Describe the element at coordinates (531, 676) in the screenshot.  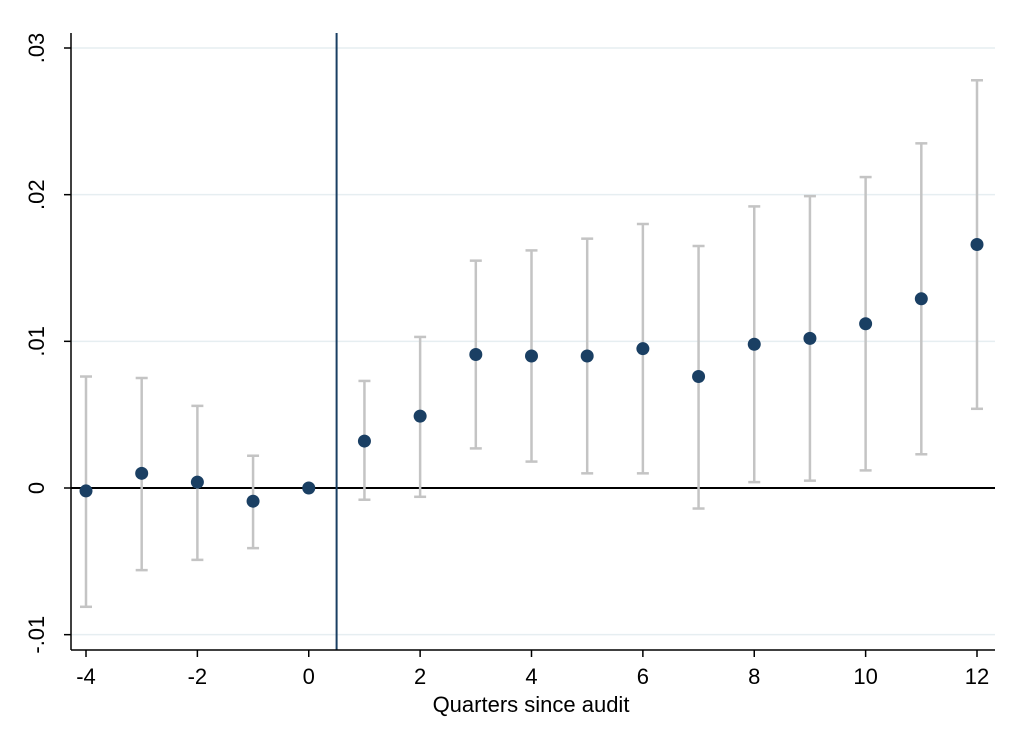
I see `x-tick-label-4: 4` at that location.